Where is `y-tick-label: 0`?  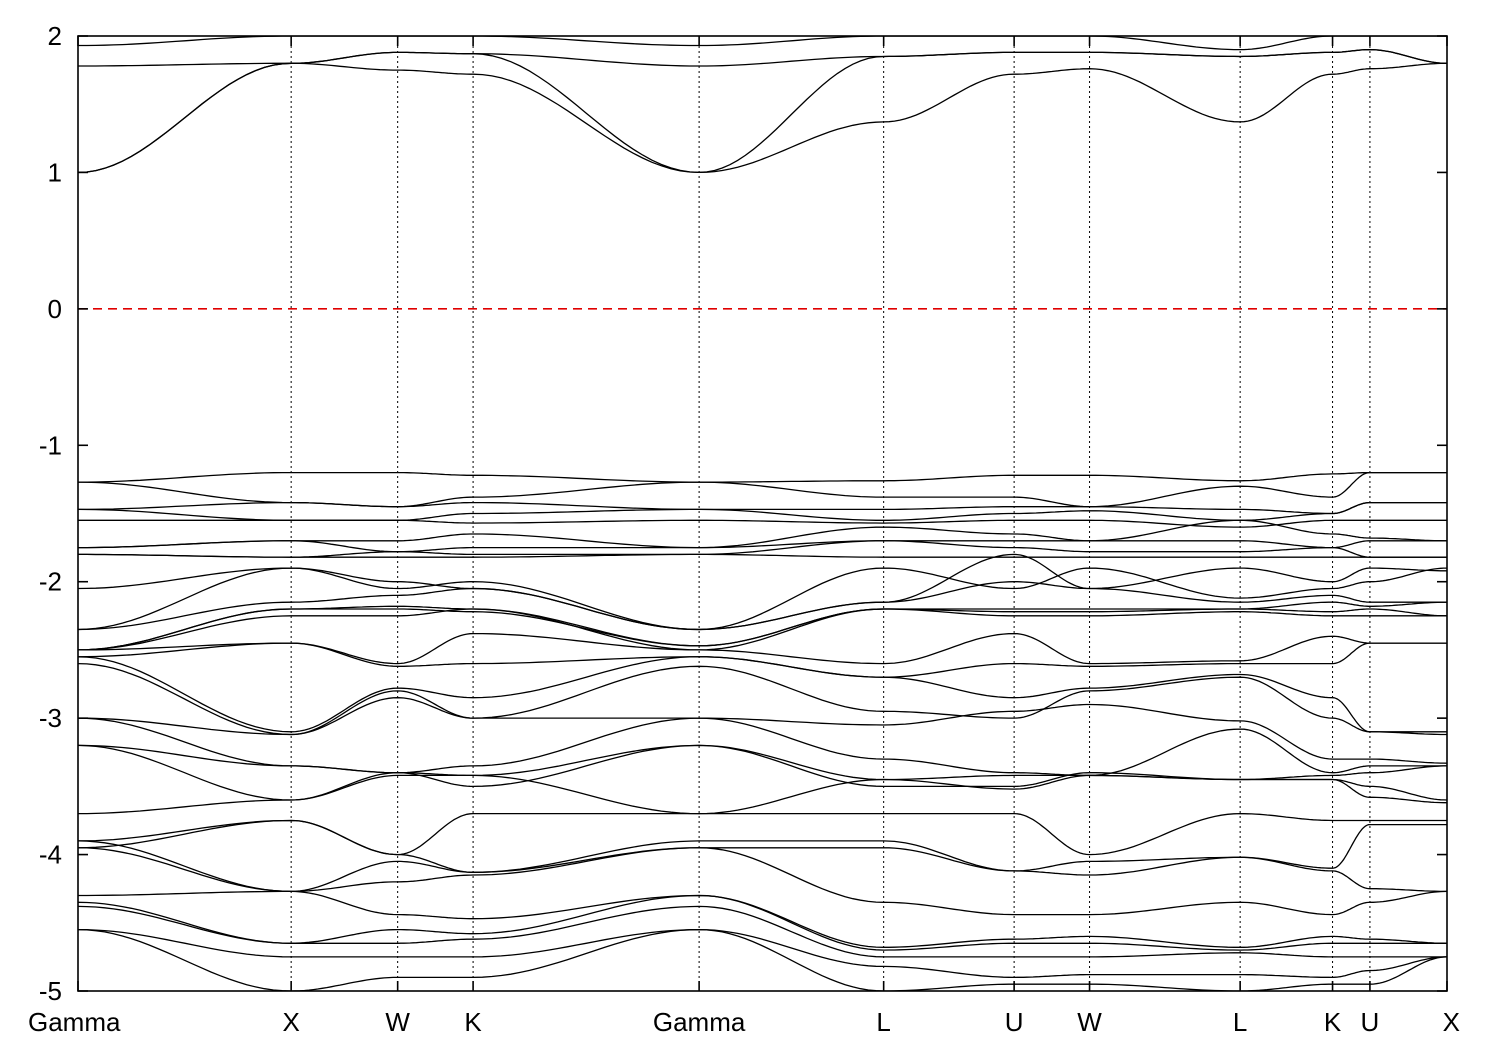
y-tick-label: 0 is located at coordinates (55, 309).